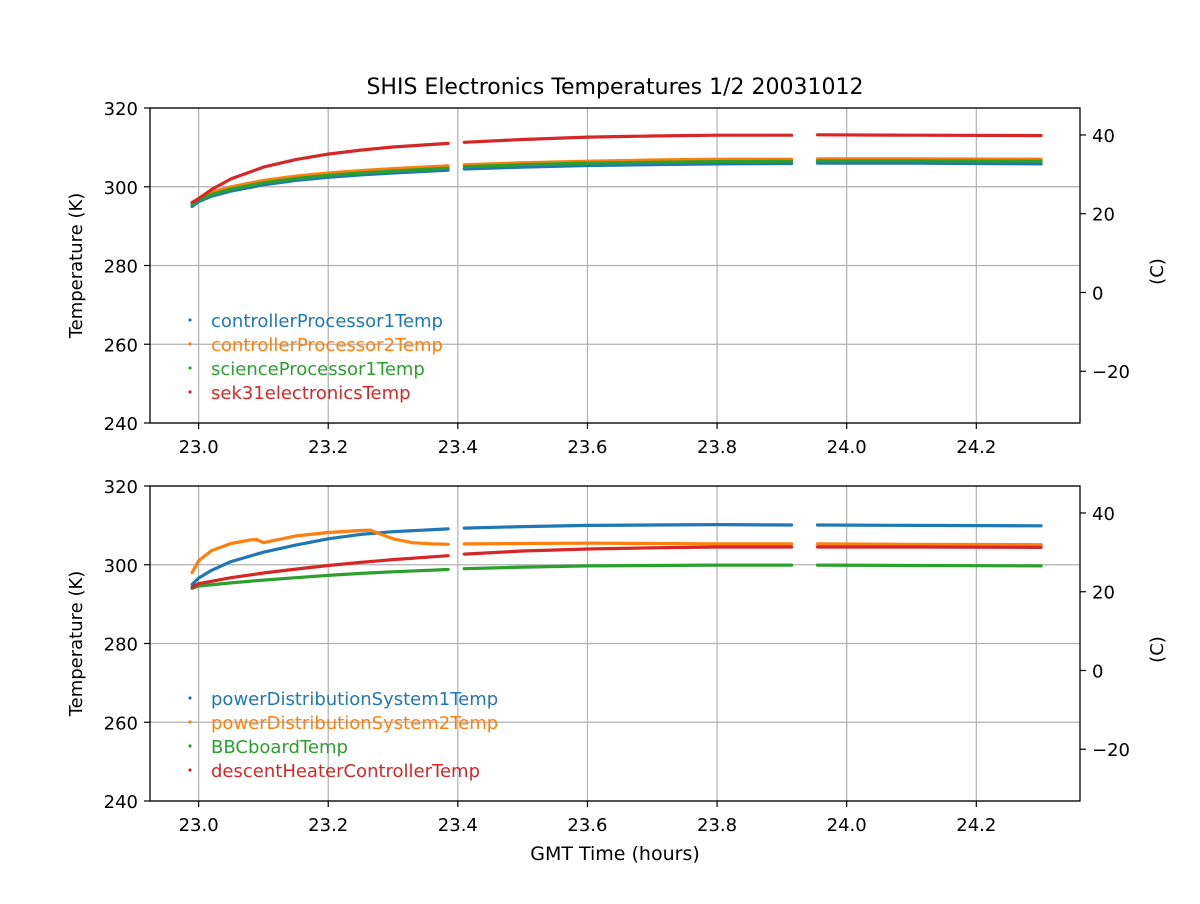  I want to click on legend-label: controllerProcessor1Temp, so click(327, 321).